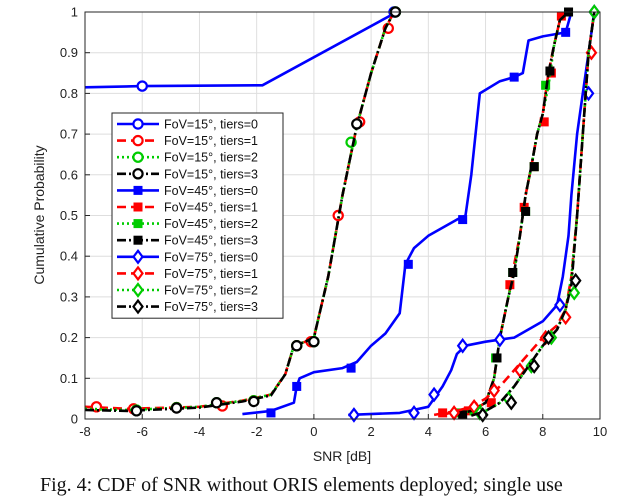 The image size is (640, 500). What do you see at coordinates (74, 419) in the screenshot?
I see `y-tick-label: 0` at bounding box center [74, 419].